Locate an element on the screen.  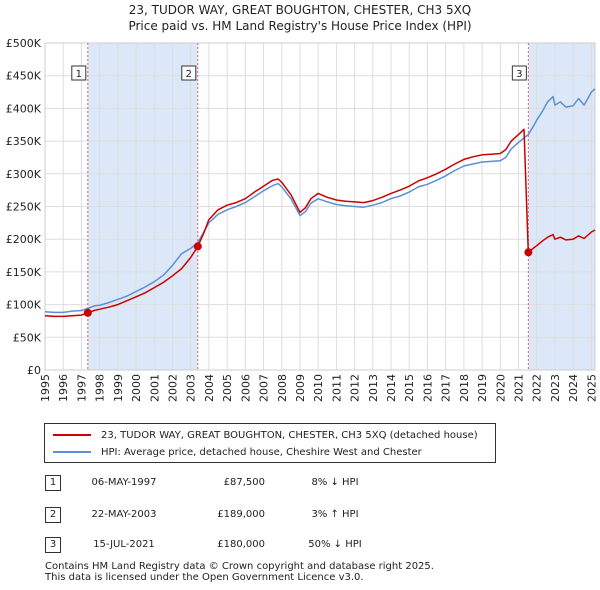
transaction-hpi-diff: 3% ↑ HPI is located at coordinates (335, 514).